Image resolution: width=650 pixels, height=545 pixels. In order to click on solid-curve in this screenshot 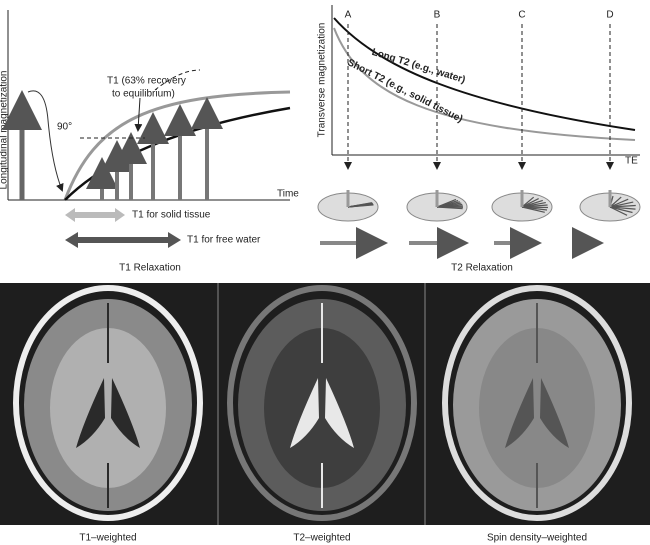, I will do `click(177, 145)`.